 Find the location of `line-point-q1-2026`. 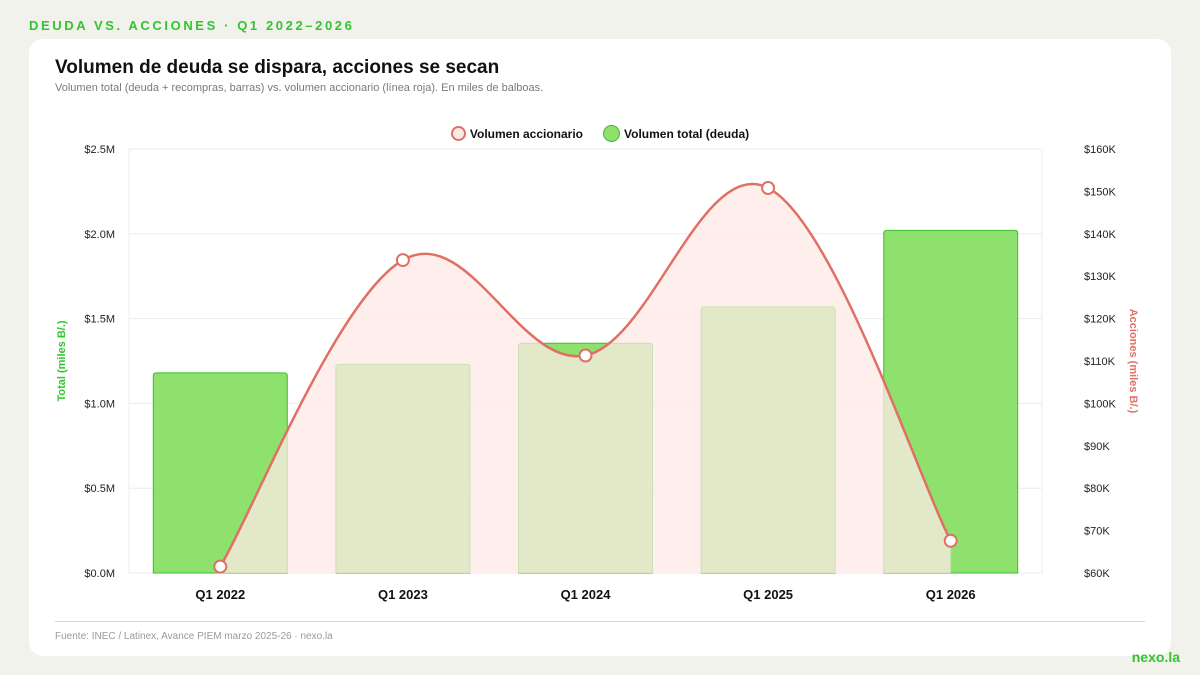

line-point-q1-2026 is located at coordinates (950, 540).